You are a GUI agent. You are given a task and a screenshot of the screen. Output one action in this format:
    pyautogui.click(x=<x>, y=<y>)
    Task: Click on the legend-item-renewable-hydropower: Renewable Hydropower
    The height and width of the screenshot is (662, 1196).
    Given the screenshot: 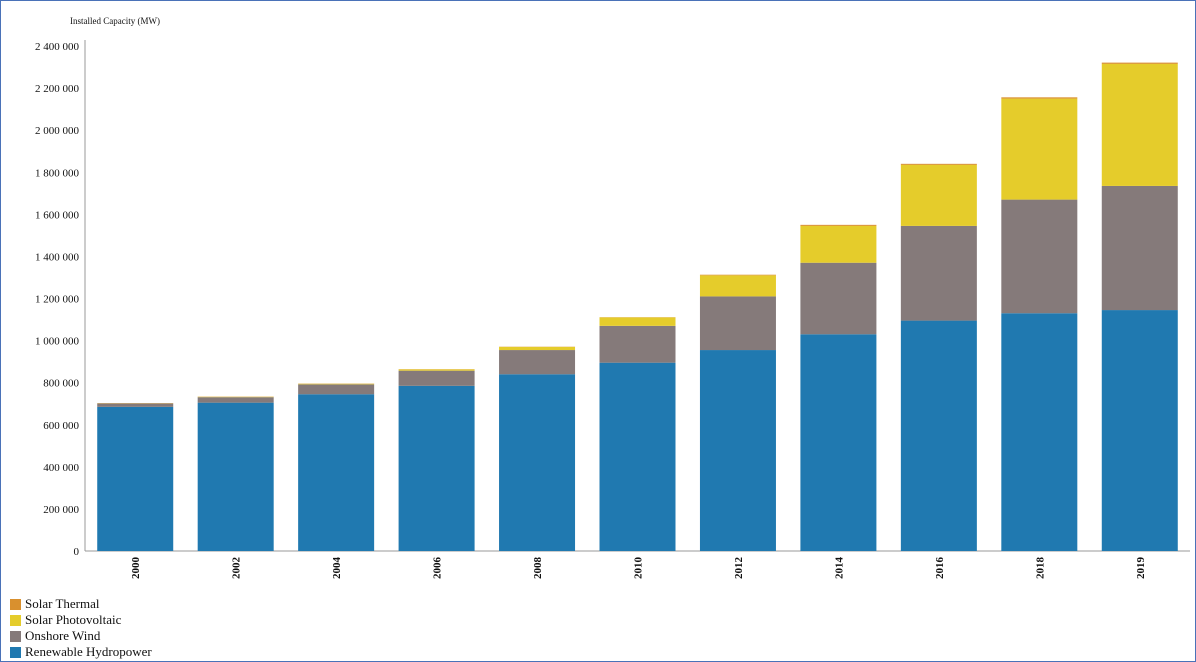 What is the action you would take?
    pyautogui.click(x=81, y=652)
    